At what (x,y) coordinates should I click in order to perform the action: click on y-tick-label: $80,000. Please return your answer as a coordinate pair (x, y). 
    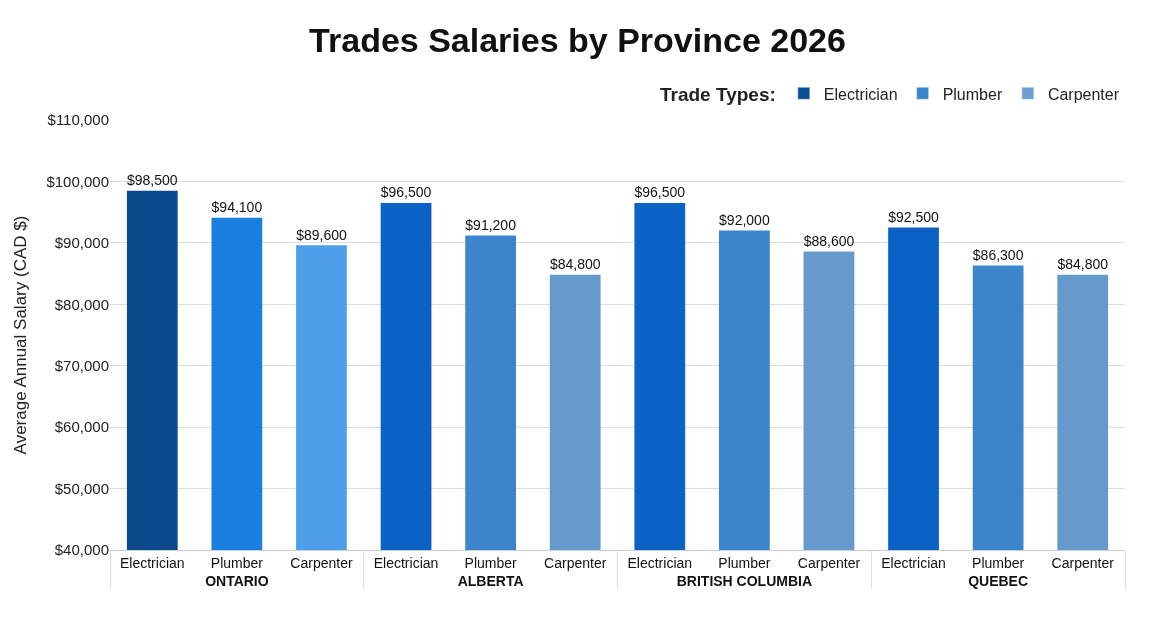
    Looking at the image, I should click on (81, 304).